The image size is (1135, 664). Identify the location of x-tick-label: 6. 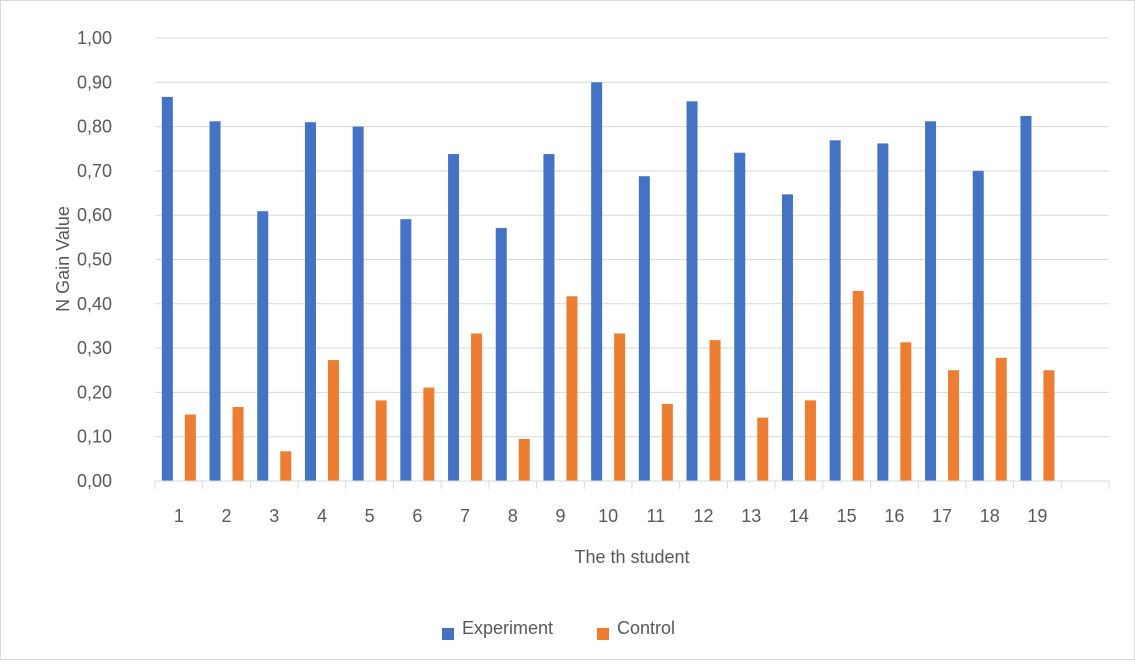
(417, 516).